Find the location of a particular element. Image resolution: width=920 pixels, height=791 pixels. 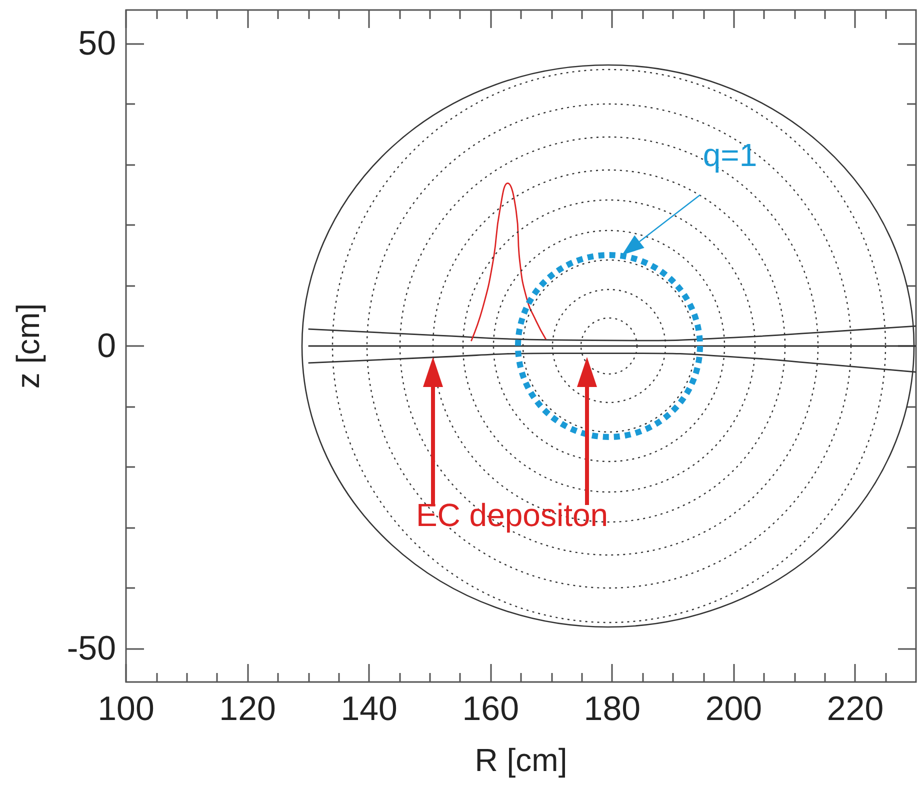

x-tick-label: 180 is located at coordinates (612, 709).